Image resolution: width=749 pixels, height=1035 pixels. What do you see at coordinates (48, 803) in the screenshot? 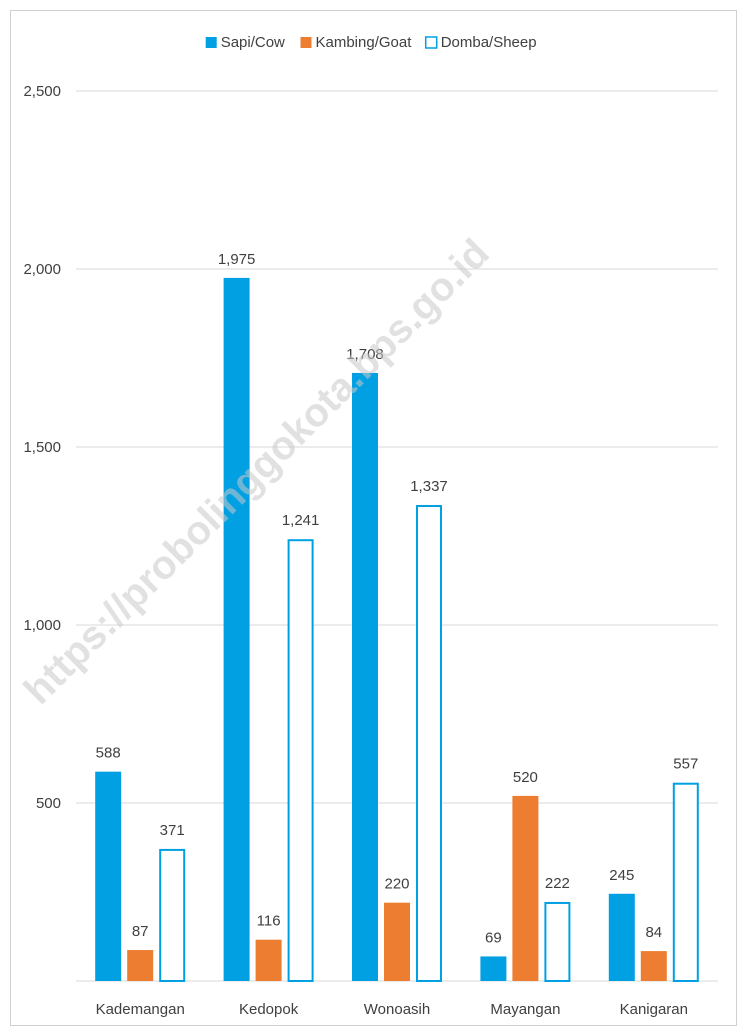
I see `y-tick-label: 500` at bounding box center [48, 803].